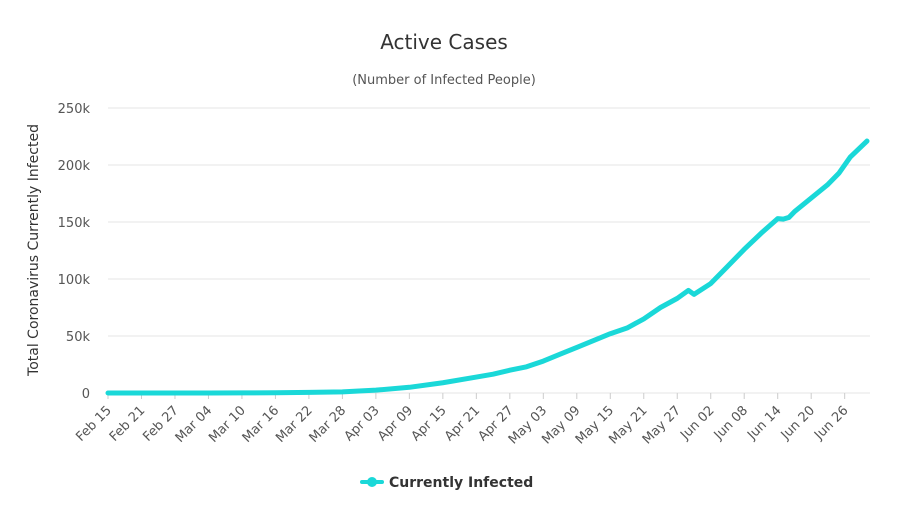  What do you see at coordinates (395, 423) in the screenshot?
I see `x-tick-label: Apr 09` at bounding box center [395, 423].